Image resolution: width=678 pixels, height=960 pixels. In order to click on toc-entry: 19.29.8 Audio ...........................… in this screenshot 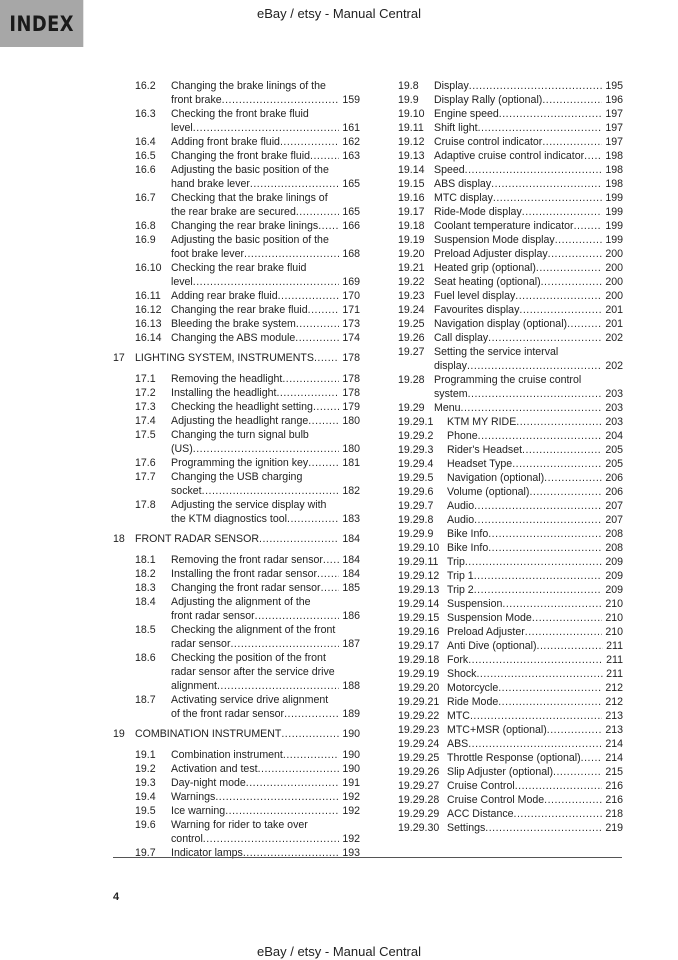, I will do `click(510, 520)`.